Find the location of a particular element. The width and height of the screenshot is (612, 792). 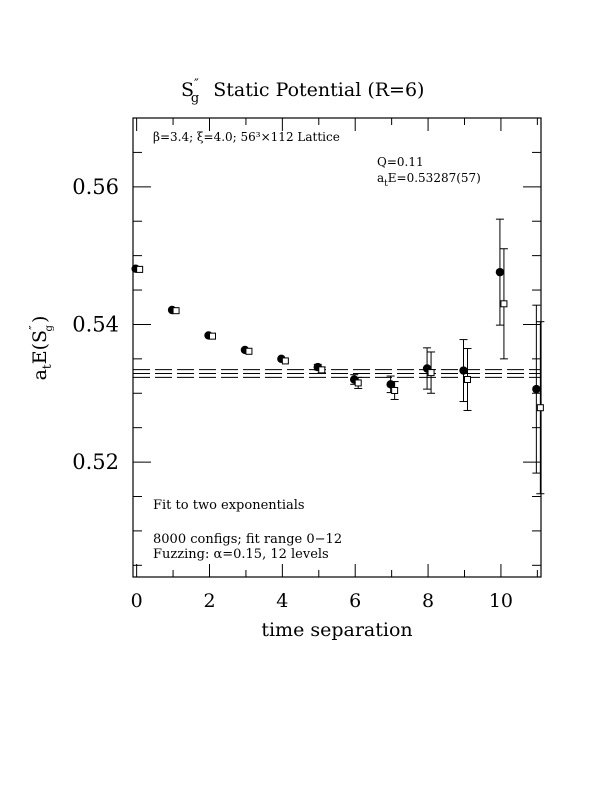

y-axis-label: atE(S″ g) is located at coordinates (41, 348).